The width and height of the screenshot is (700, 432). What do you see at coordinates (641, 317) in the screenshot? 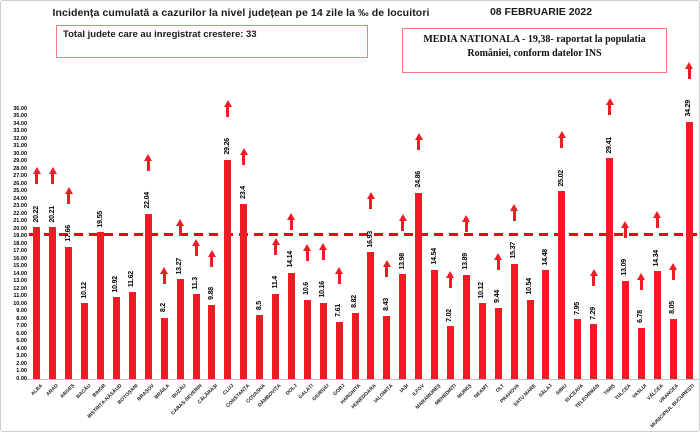
I see `bar-value-label: 6.78` at bounding box center [641, 317].